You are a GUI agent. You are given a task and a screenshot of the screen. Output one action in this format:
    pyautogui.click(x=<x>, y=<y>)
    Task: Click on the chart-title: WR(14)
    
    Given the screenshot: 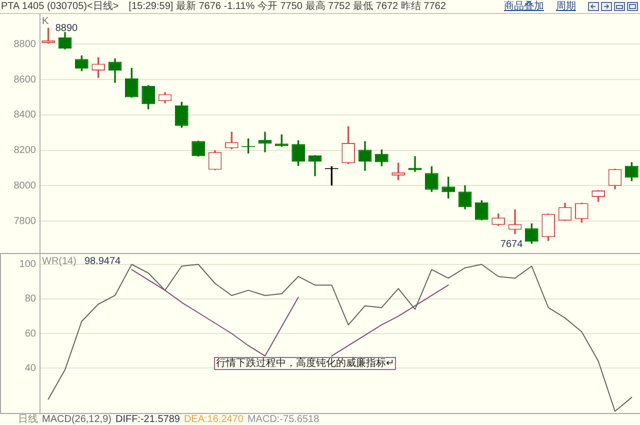 What is the action you would take?
    pyautogui.click(x=59, y=261)
    